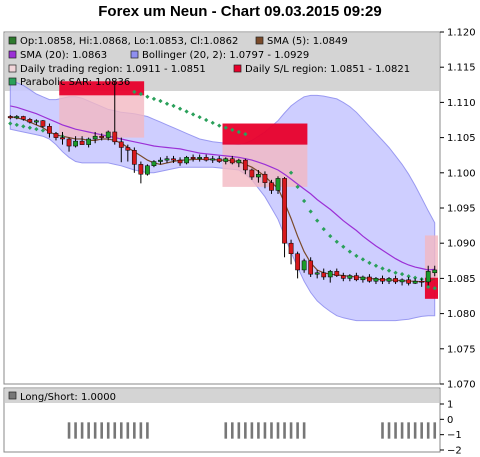 The height and width of the screenshot is (457, 480). What do you see at coordinates (113, 69) in the screenshot?
I see `legend-label: Daily trading region: 1.0911 - 1.0851` at bounding box center [113, 69].